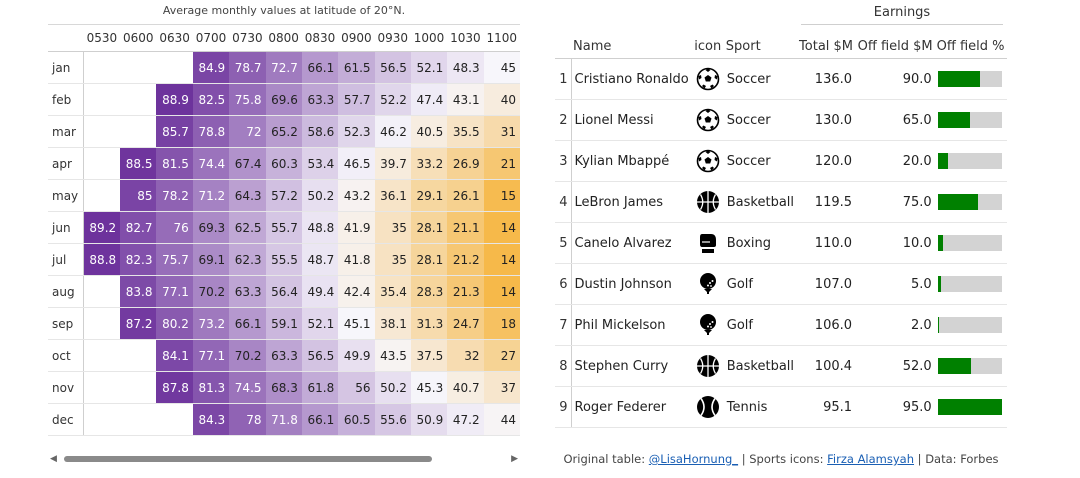 Image resolution: width=1080 pixels, height=478 pixels. Describe the element at coordinates (501, 387) in the screenshot. I see `heatmap-cell: 37` at that location.